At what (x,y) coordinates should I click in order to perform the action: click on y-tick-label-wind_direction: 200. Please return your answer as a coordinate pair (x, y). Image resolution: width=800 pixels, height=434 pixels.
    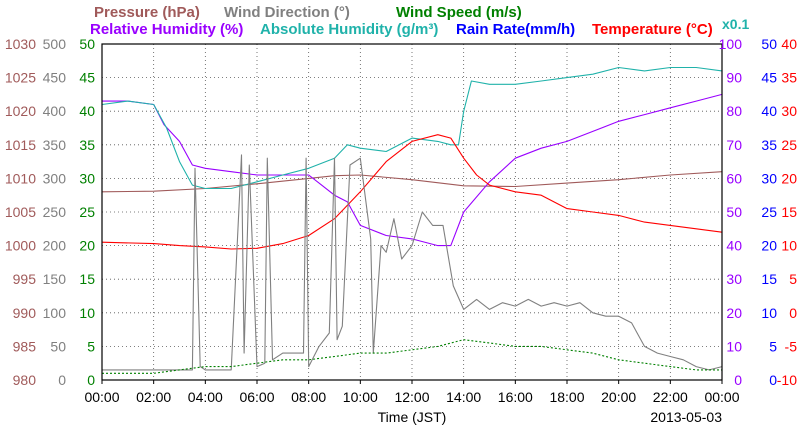
    Looking at the image, I should click on (55, 246).